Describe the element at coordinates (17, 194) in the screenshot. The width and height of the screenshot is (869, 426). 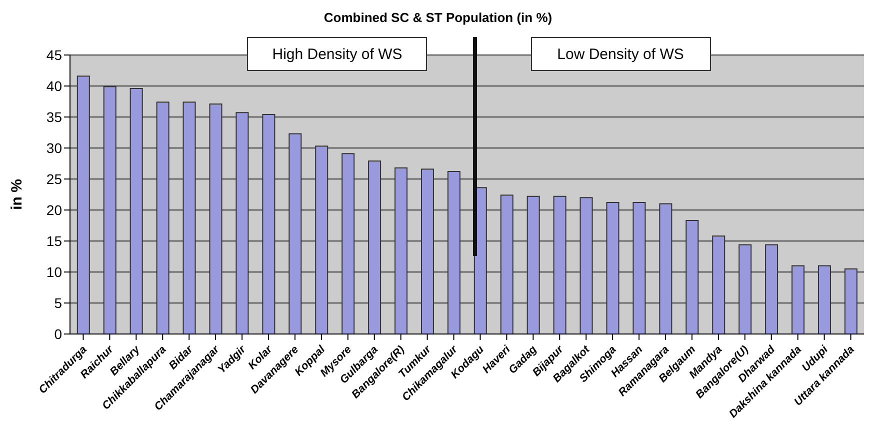
I see `y-axis-title: in %` at that location.